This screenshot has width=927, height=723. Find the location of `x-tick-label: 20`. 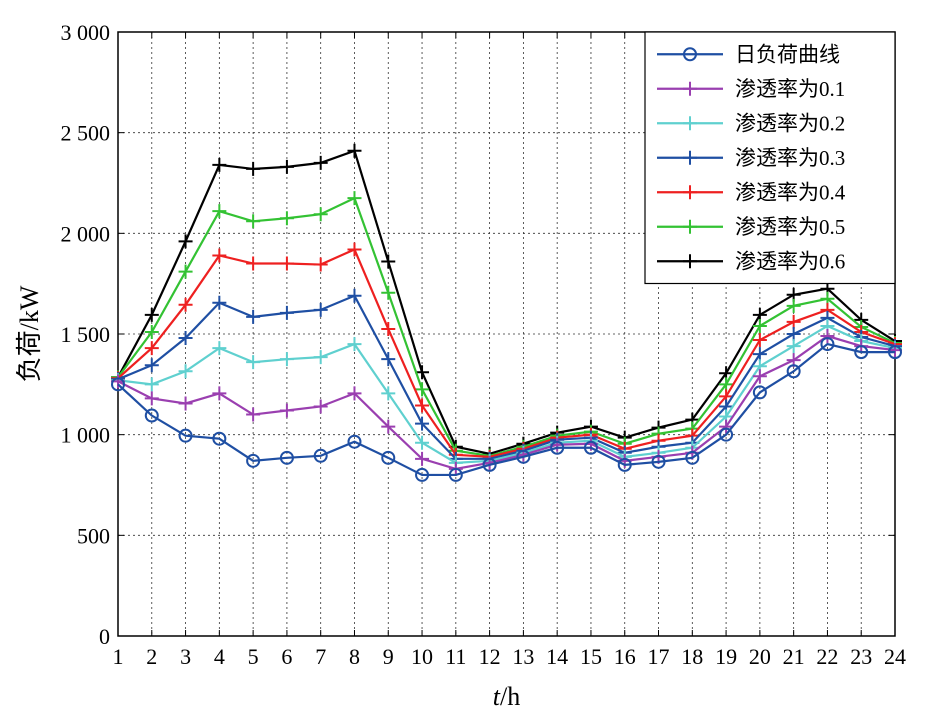

x-tick-label: 20 is located at coordinates (760, 656).